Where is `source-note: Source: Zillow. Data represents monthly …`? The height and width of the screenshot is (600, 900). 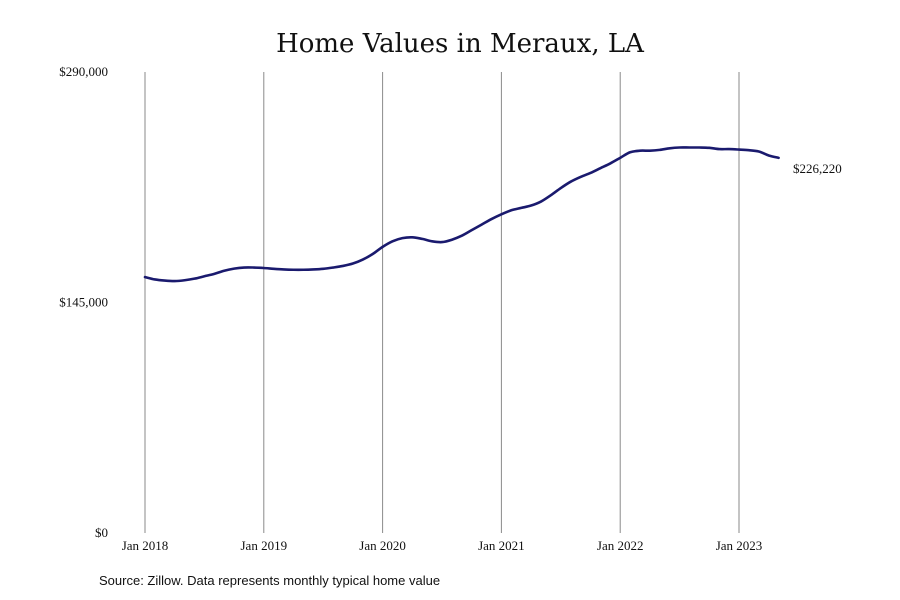 source-note: Source: Zillow. Data represents monthly … is located at coordinates (269, 580).